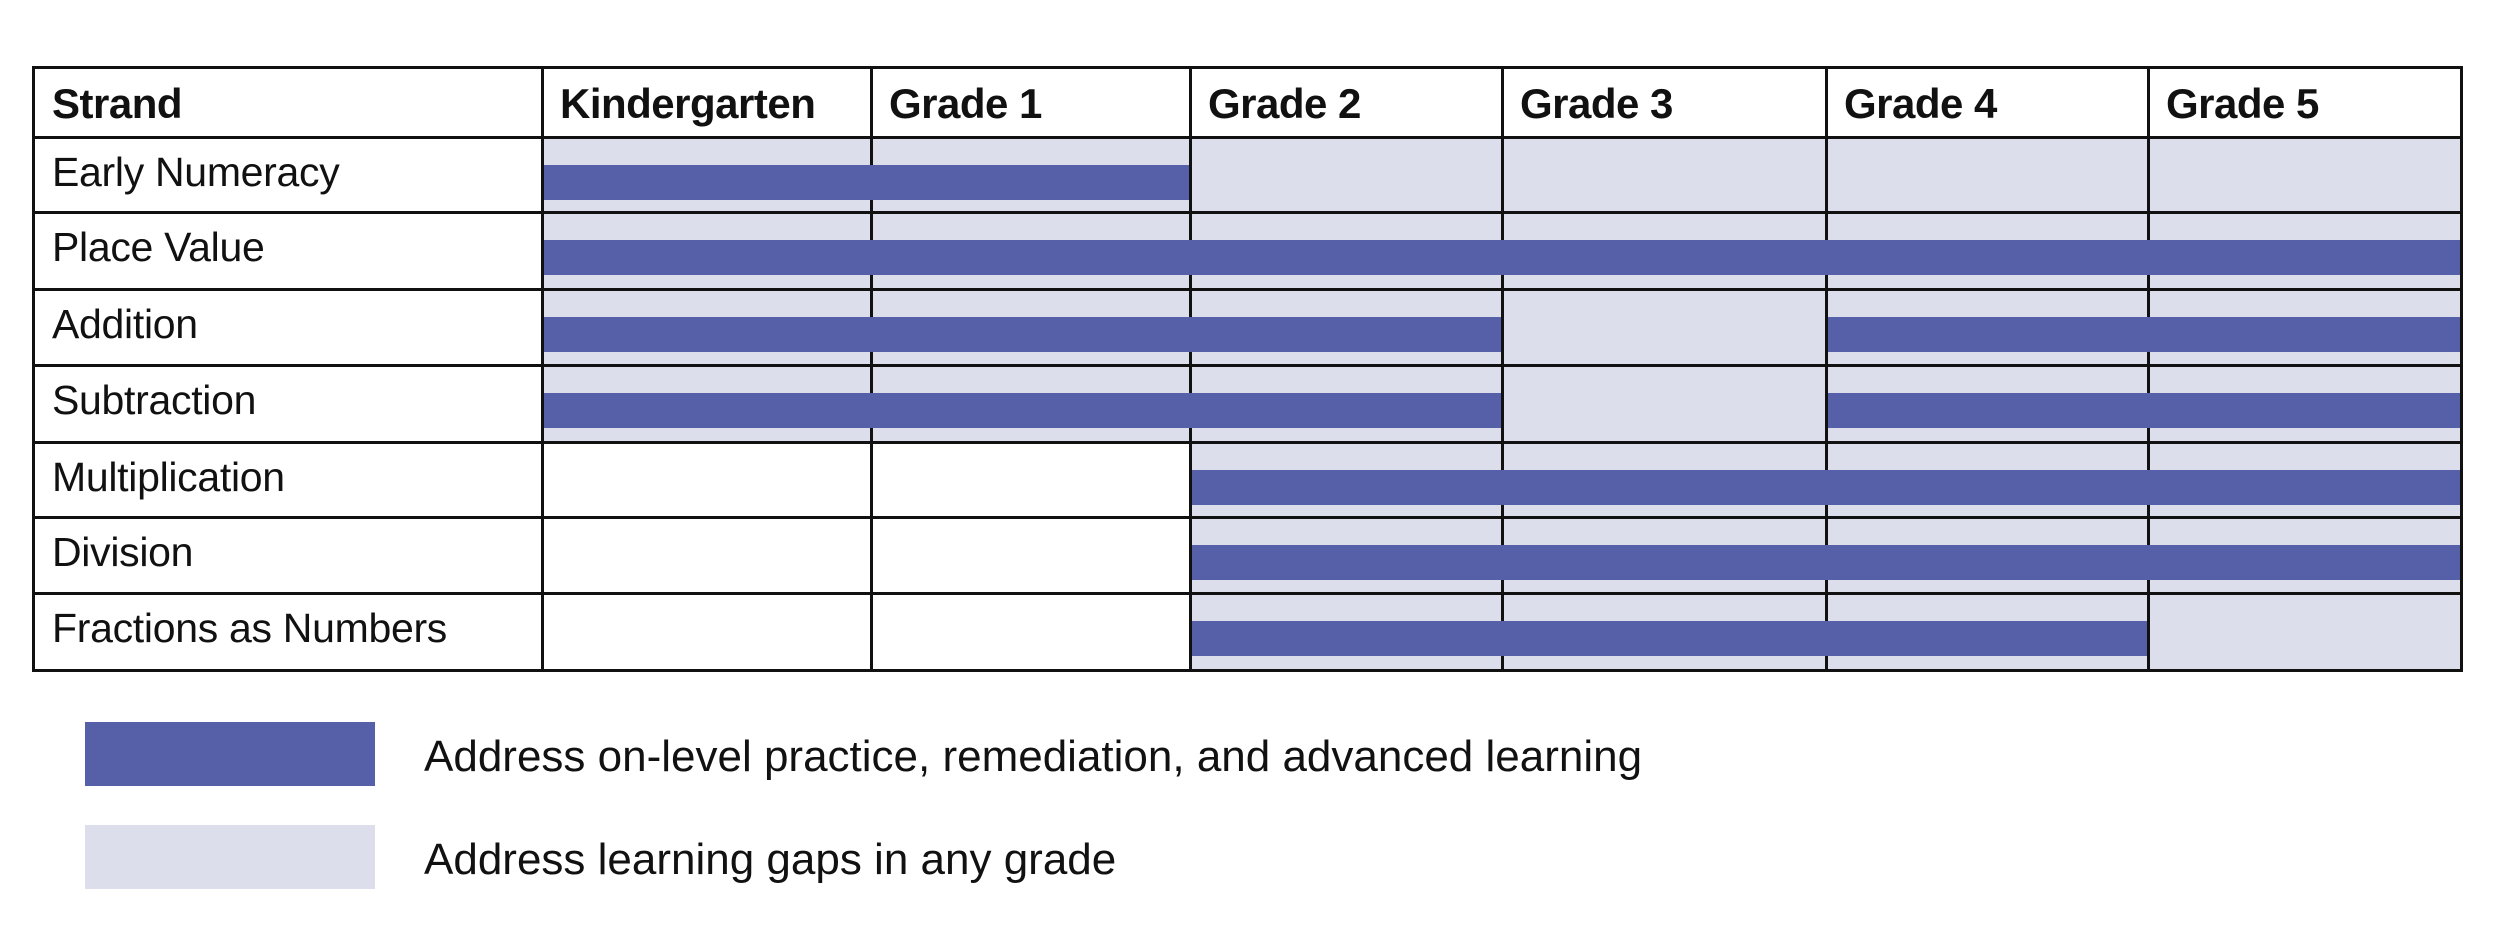 This screenshot has width=2500, height=938. What do you see at coordinates (117, 103) in the screenshot?
I see `column-header: Strand` at bounding box center [117, 103].